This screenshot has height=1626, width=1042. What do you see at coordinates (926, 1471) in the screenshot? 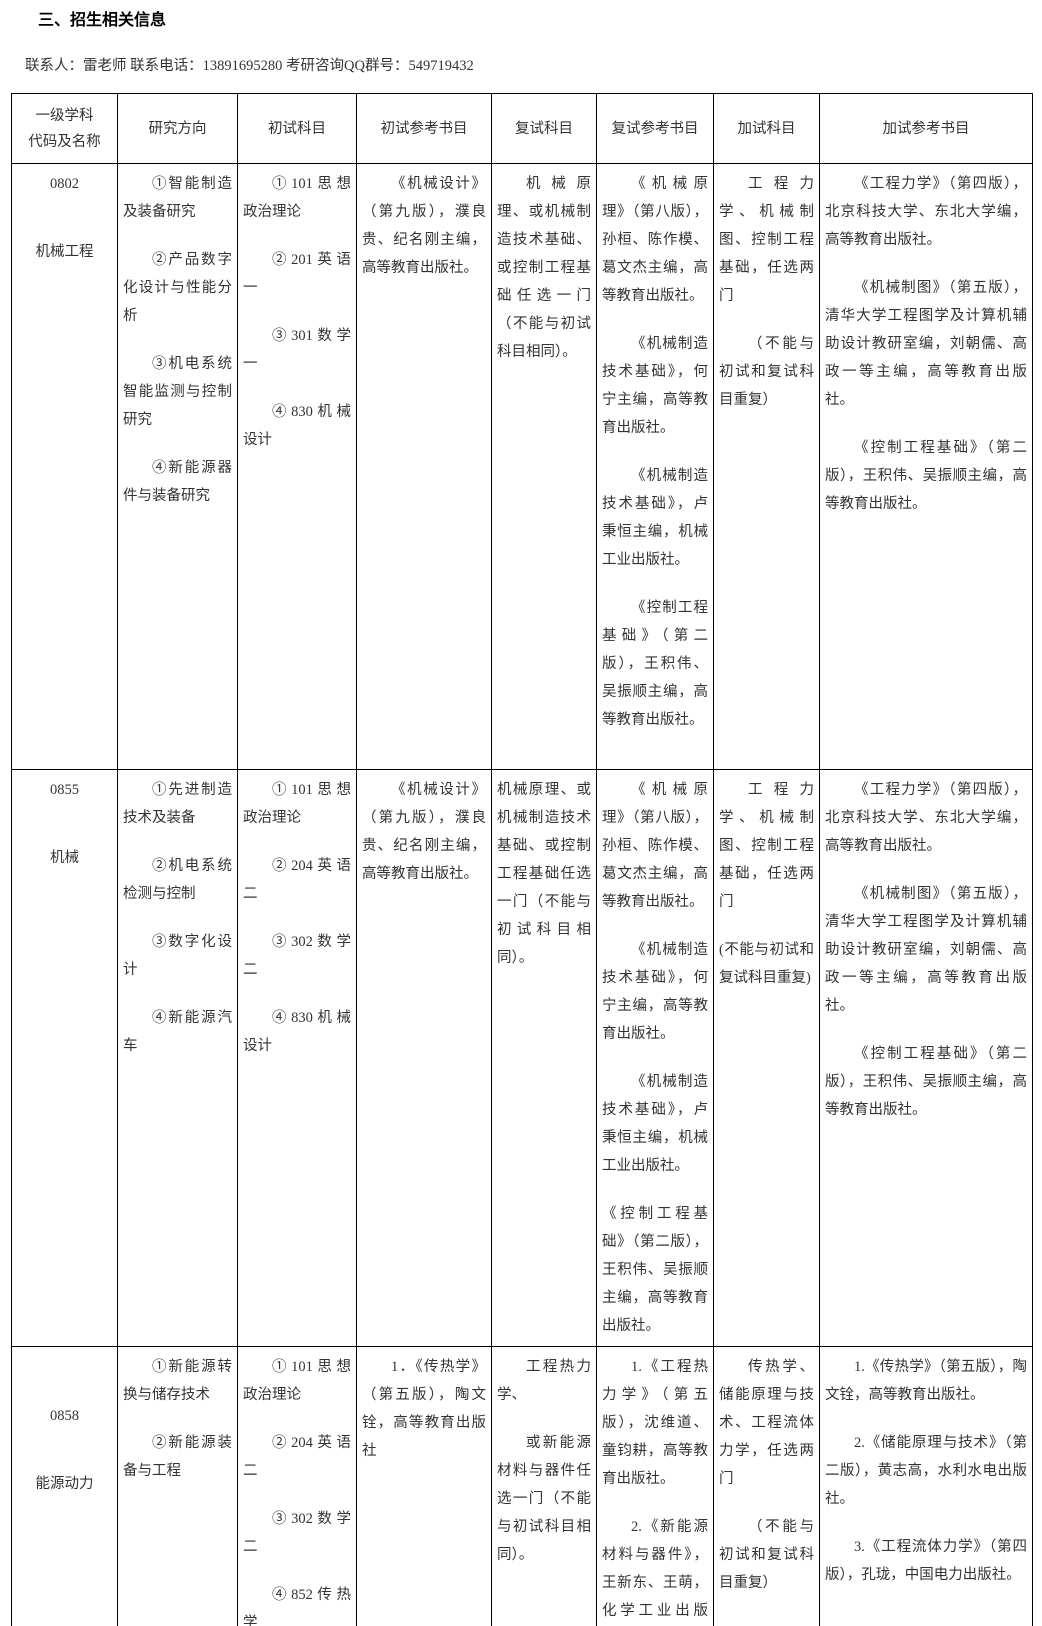
I see `cell-paragraph: 2.《储能原理与技术》（第二版），黄志高，水利水电出版社。` at bounding box center [926, 1471].